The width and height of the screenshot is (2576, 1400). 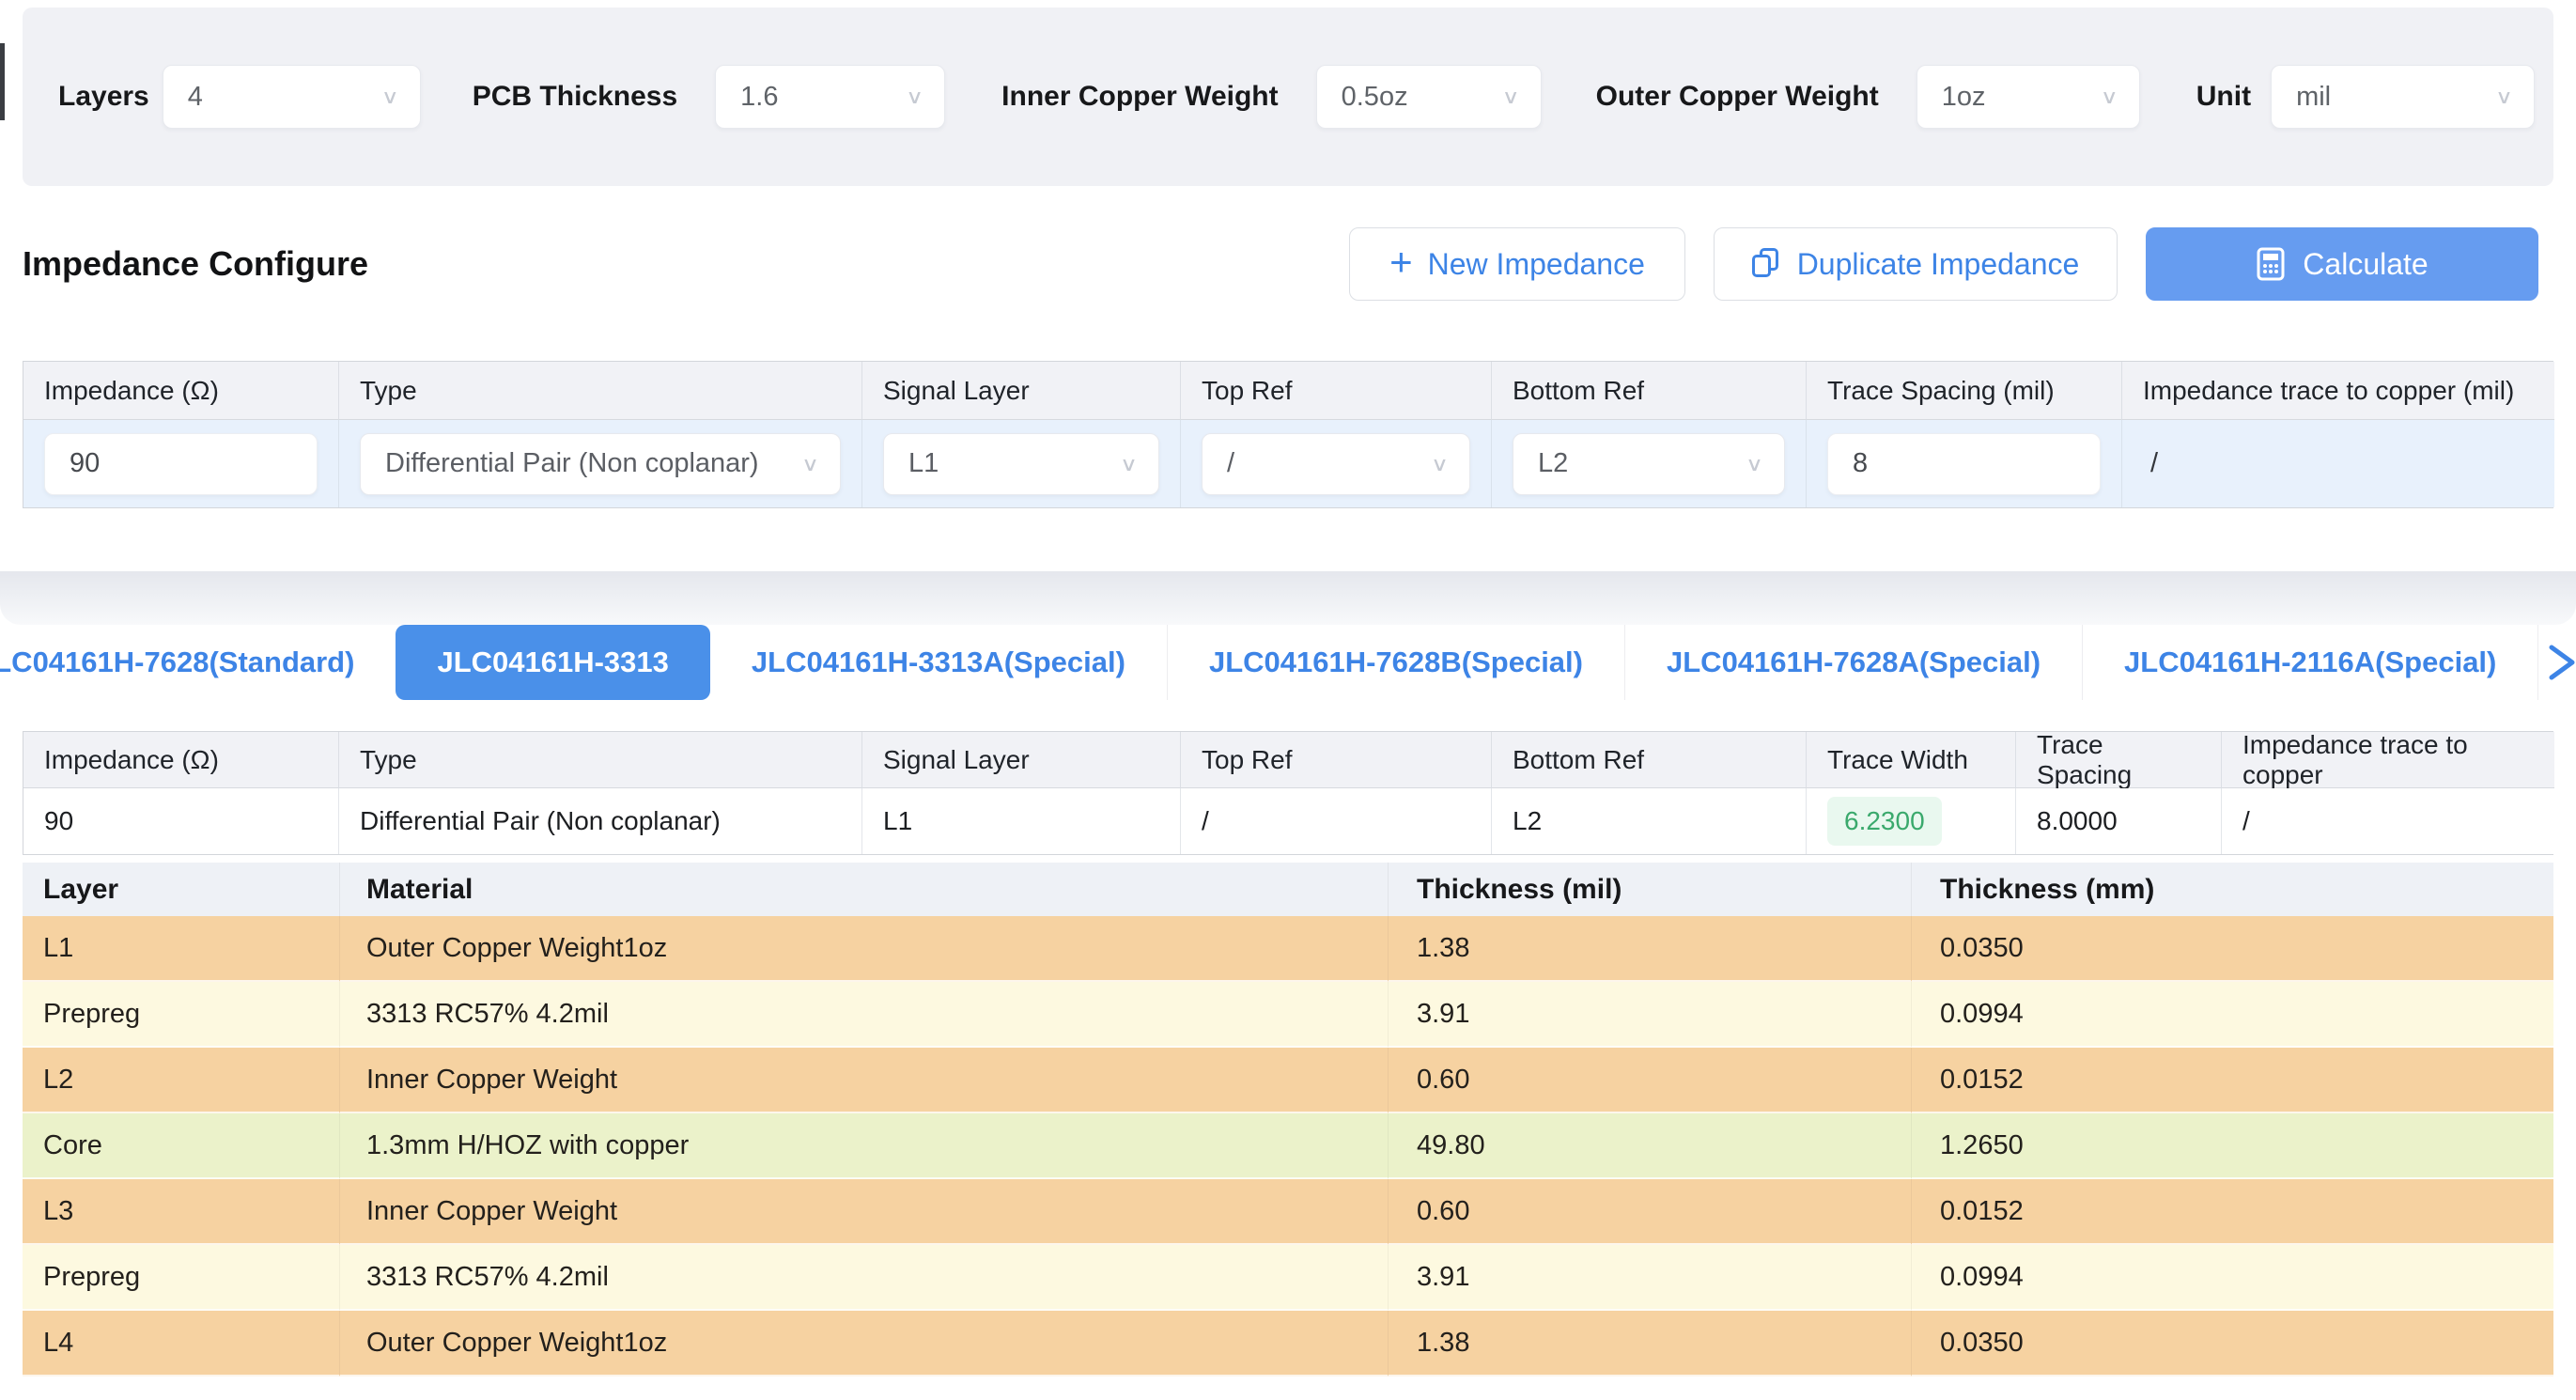 I want to click on signal-layer-select: L1 ∨, so click(x=1021, y=463).